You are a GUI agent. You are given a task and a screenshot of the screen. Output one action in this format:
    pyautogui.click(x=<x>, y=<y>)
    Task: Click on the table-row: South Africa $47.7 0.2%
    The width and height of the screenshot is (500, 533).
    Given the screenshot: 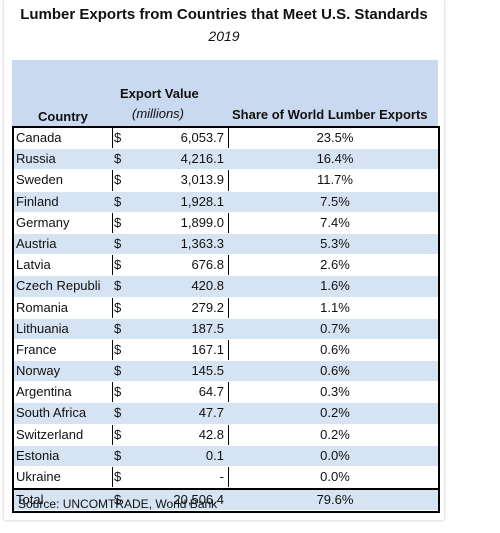 What is the action you would take?
    pyautogui.click(x=226, y=414)
    